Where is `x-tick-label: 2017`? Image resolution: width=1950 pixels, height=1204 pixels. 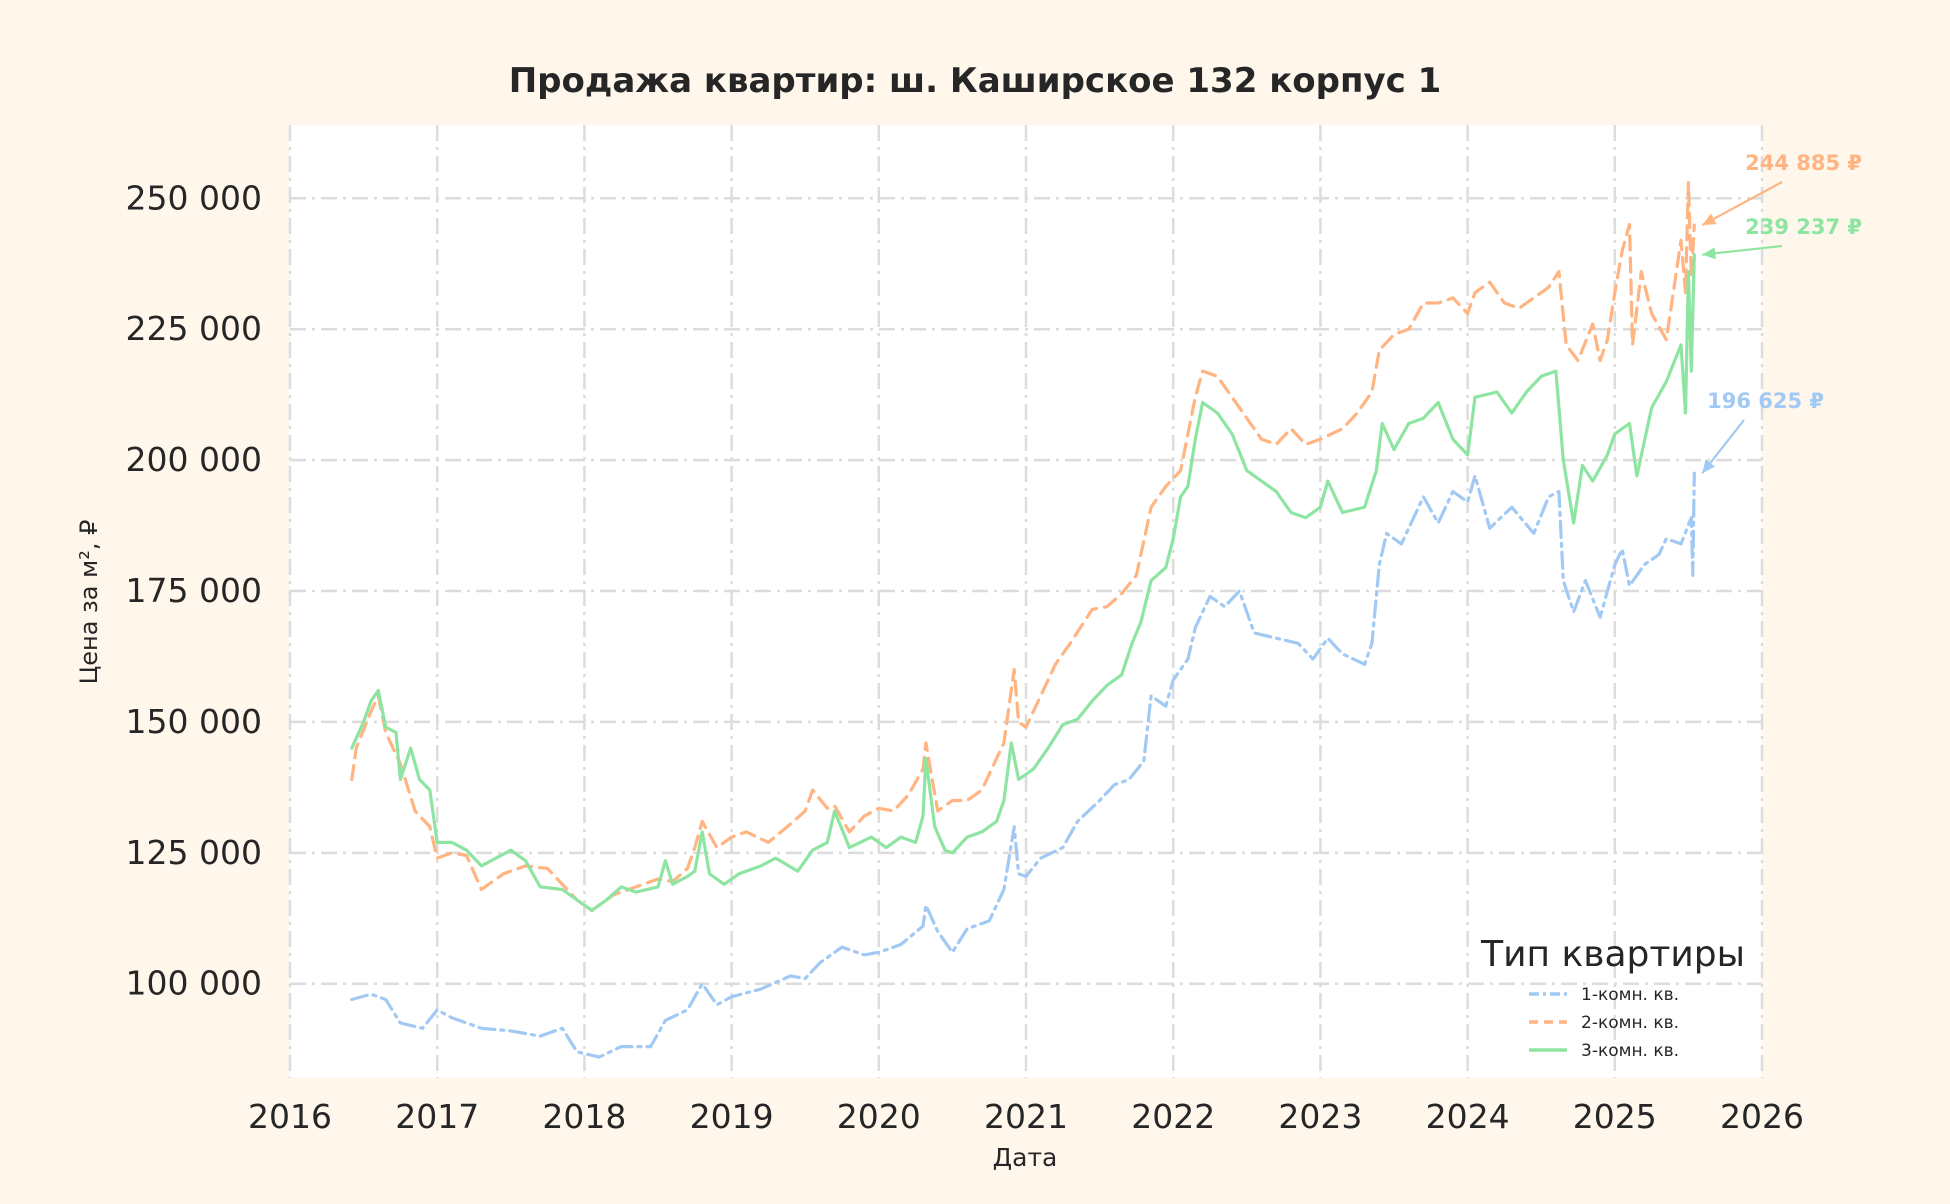 x-tick-label: 2017 is located at coordinates (437, 1116).